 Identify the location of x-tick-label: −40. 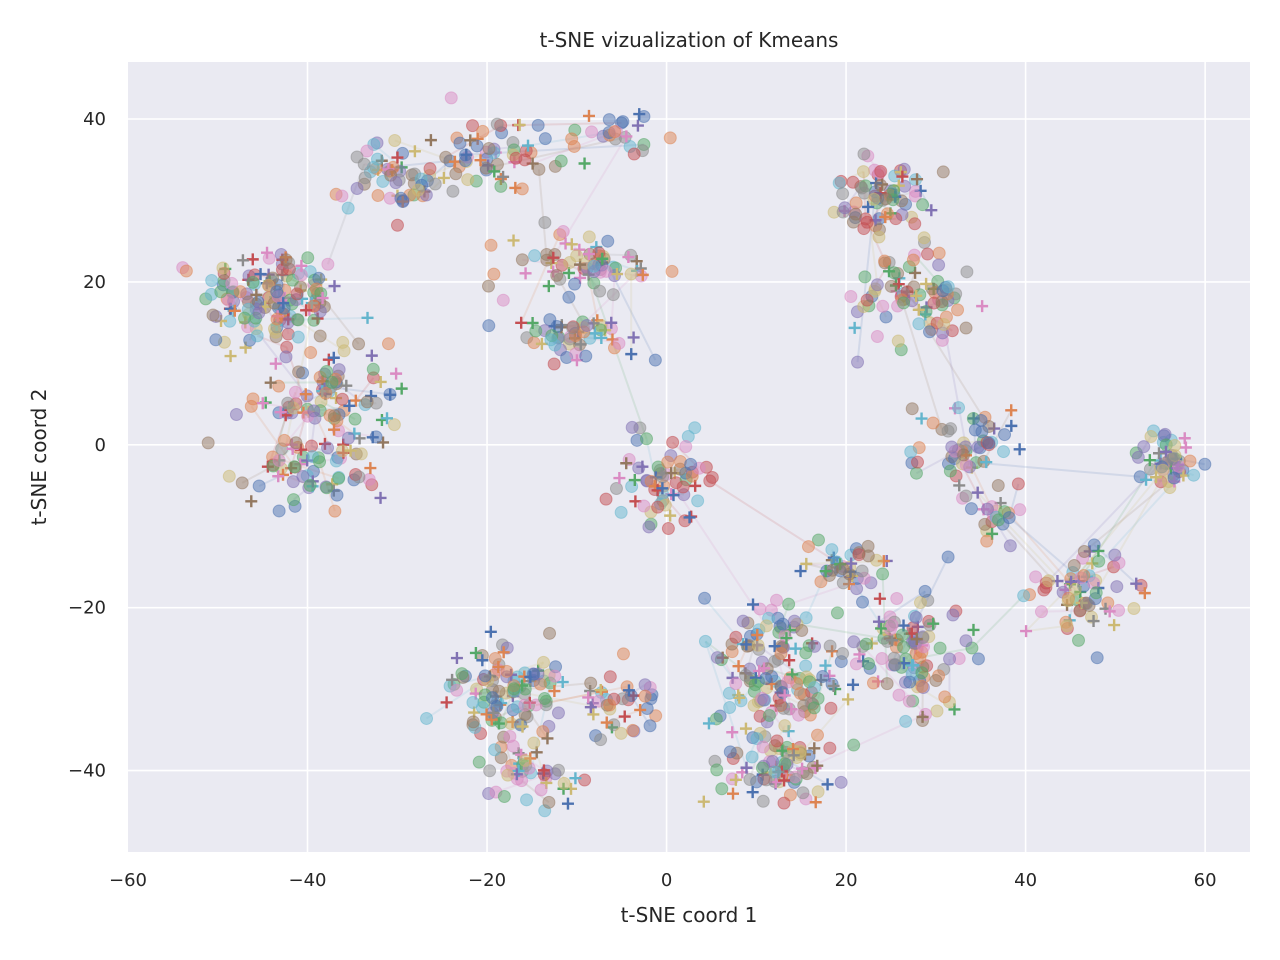
(308, 880).